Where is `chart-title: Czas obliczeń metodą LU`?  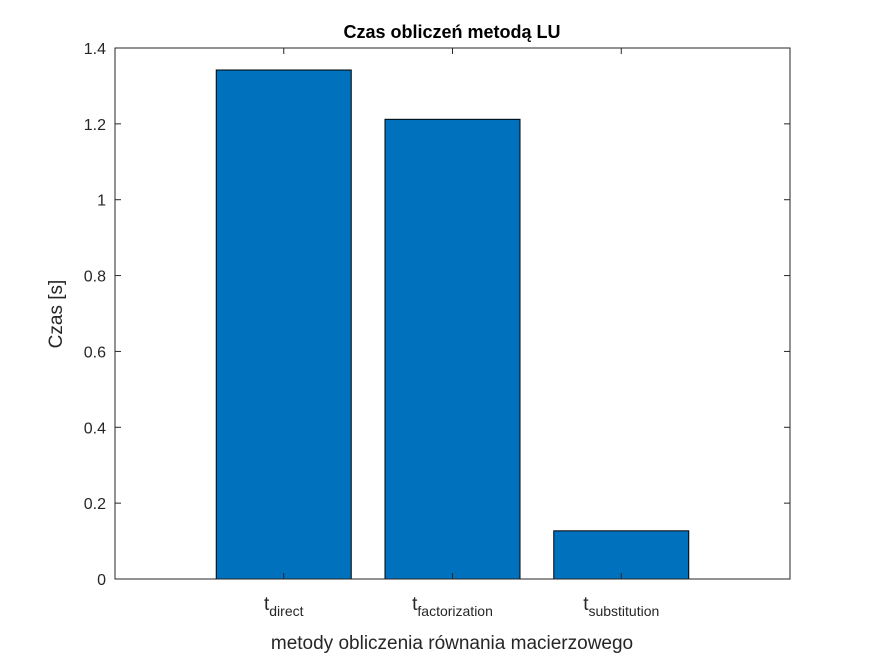 chart-title: Czas obliczeń metodą LU is located at coordinates (451, 32).